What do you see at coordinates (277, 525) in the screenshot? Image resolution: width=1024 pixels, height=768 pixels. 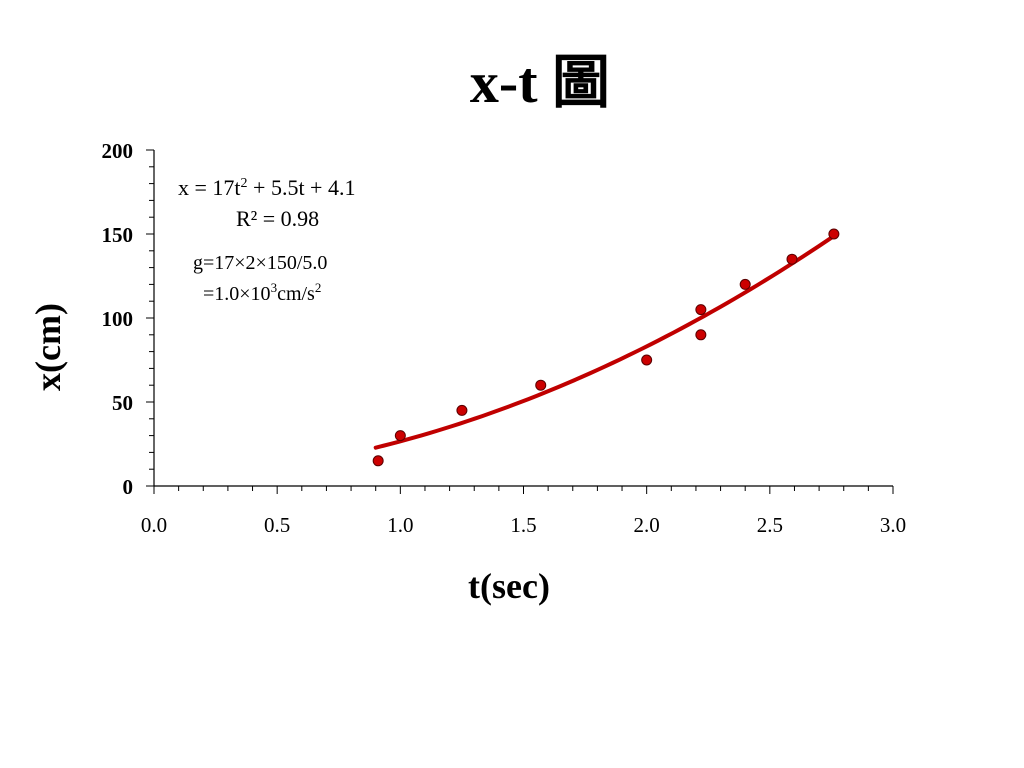 I see `x-tick-label: 0.5` at bounding box center [277, 525].